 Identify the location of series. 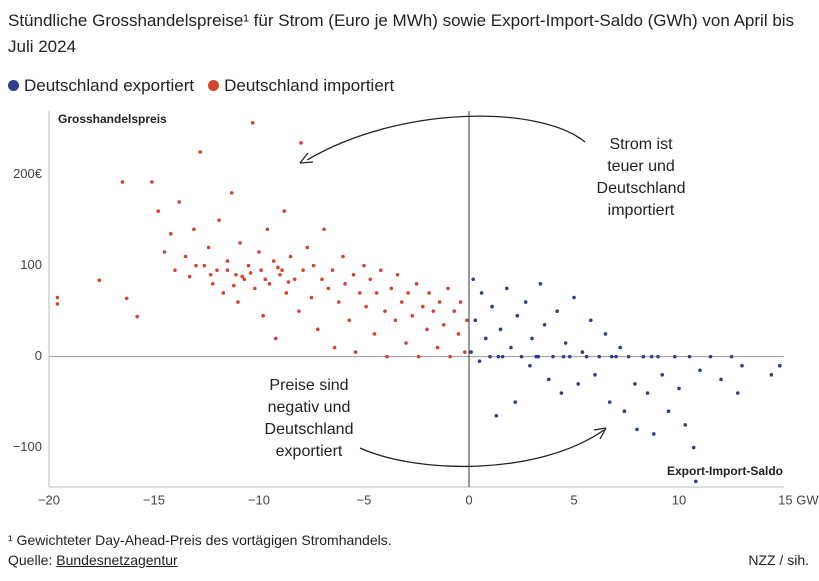
(625, 380).